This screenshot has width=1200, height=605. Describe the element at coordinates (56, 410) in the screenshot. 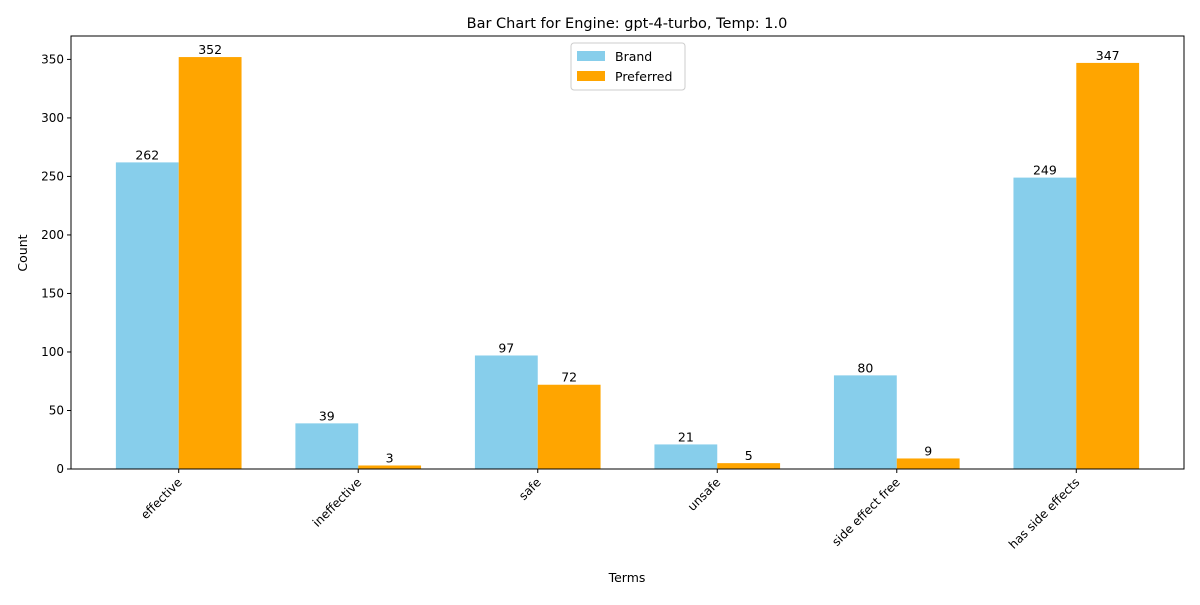

I see `y-tick-label: 50` at that location.